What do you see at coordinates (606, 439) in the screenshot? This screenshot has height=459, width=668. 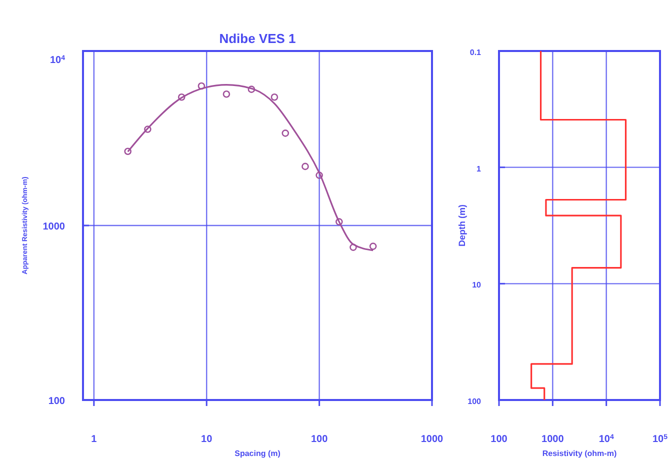 I see `x-tick-label: 10$^{4}$` at bounding box center [606, 439].